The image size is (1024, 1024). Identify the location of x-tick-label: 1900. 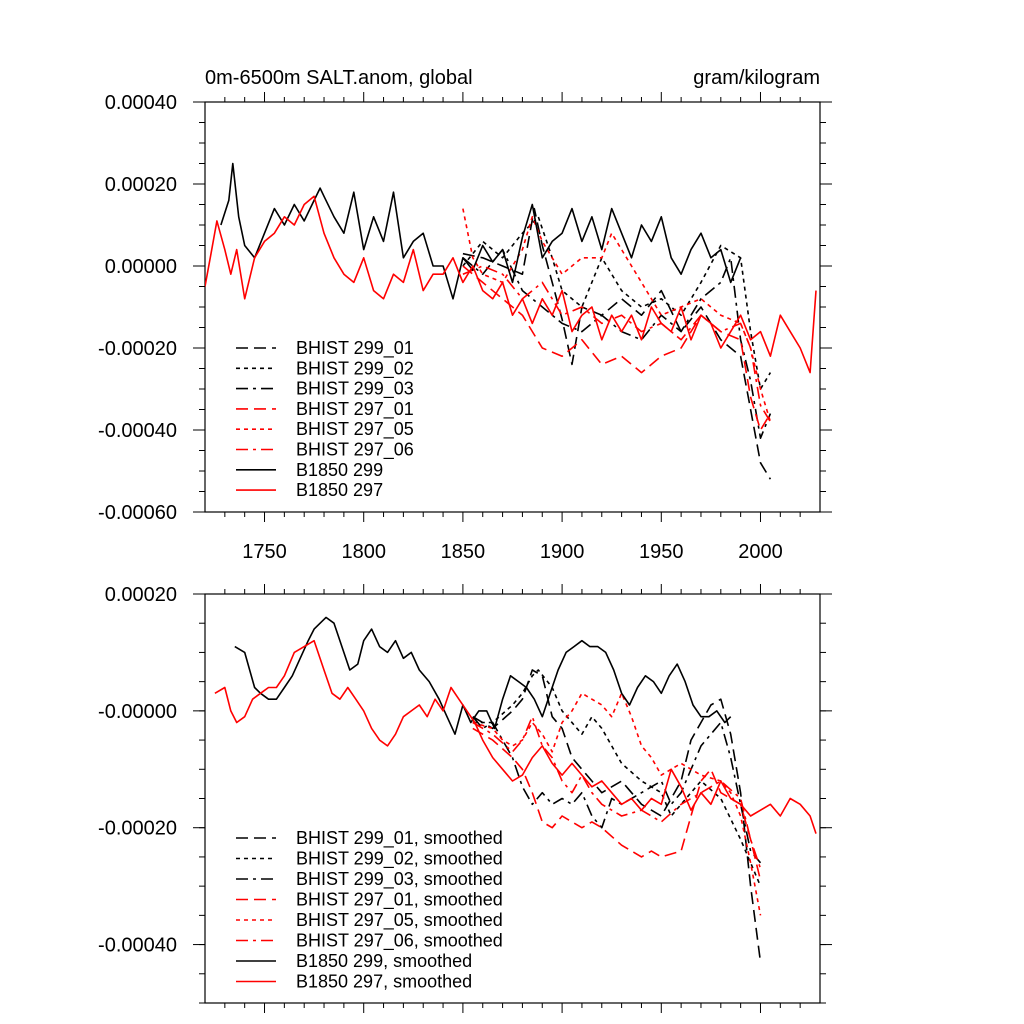
(562, 552).